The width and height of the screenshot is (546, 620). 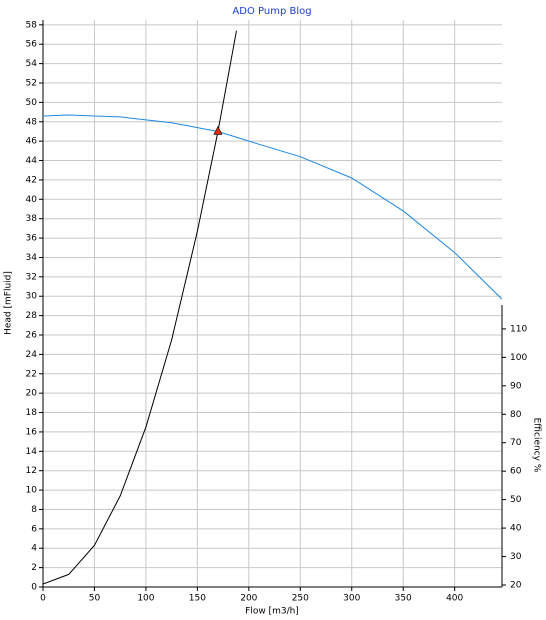 I want to click on y2-tick-label: 30, so click(x=516, y=557).